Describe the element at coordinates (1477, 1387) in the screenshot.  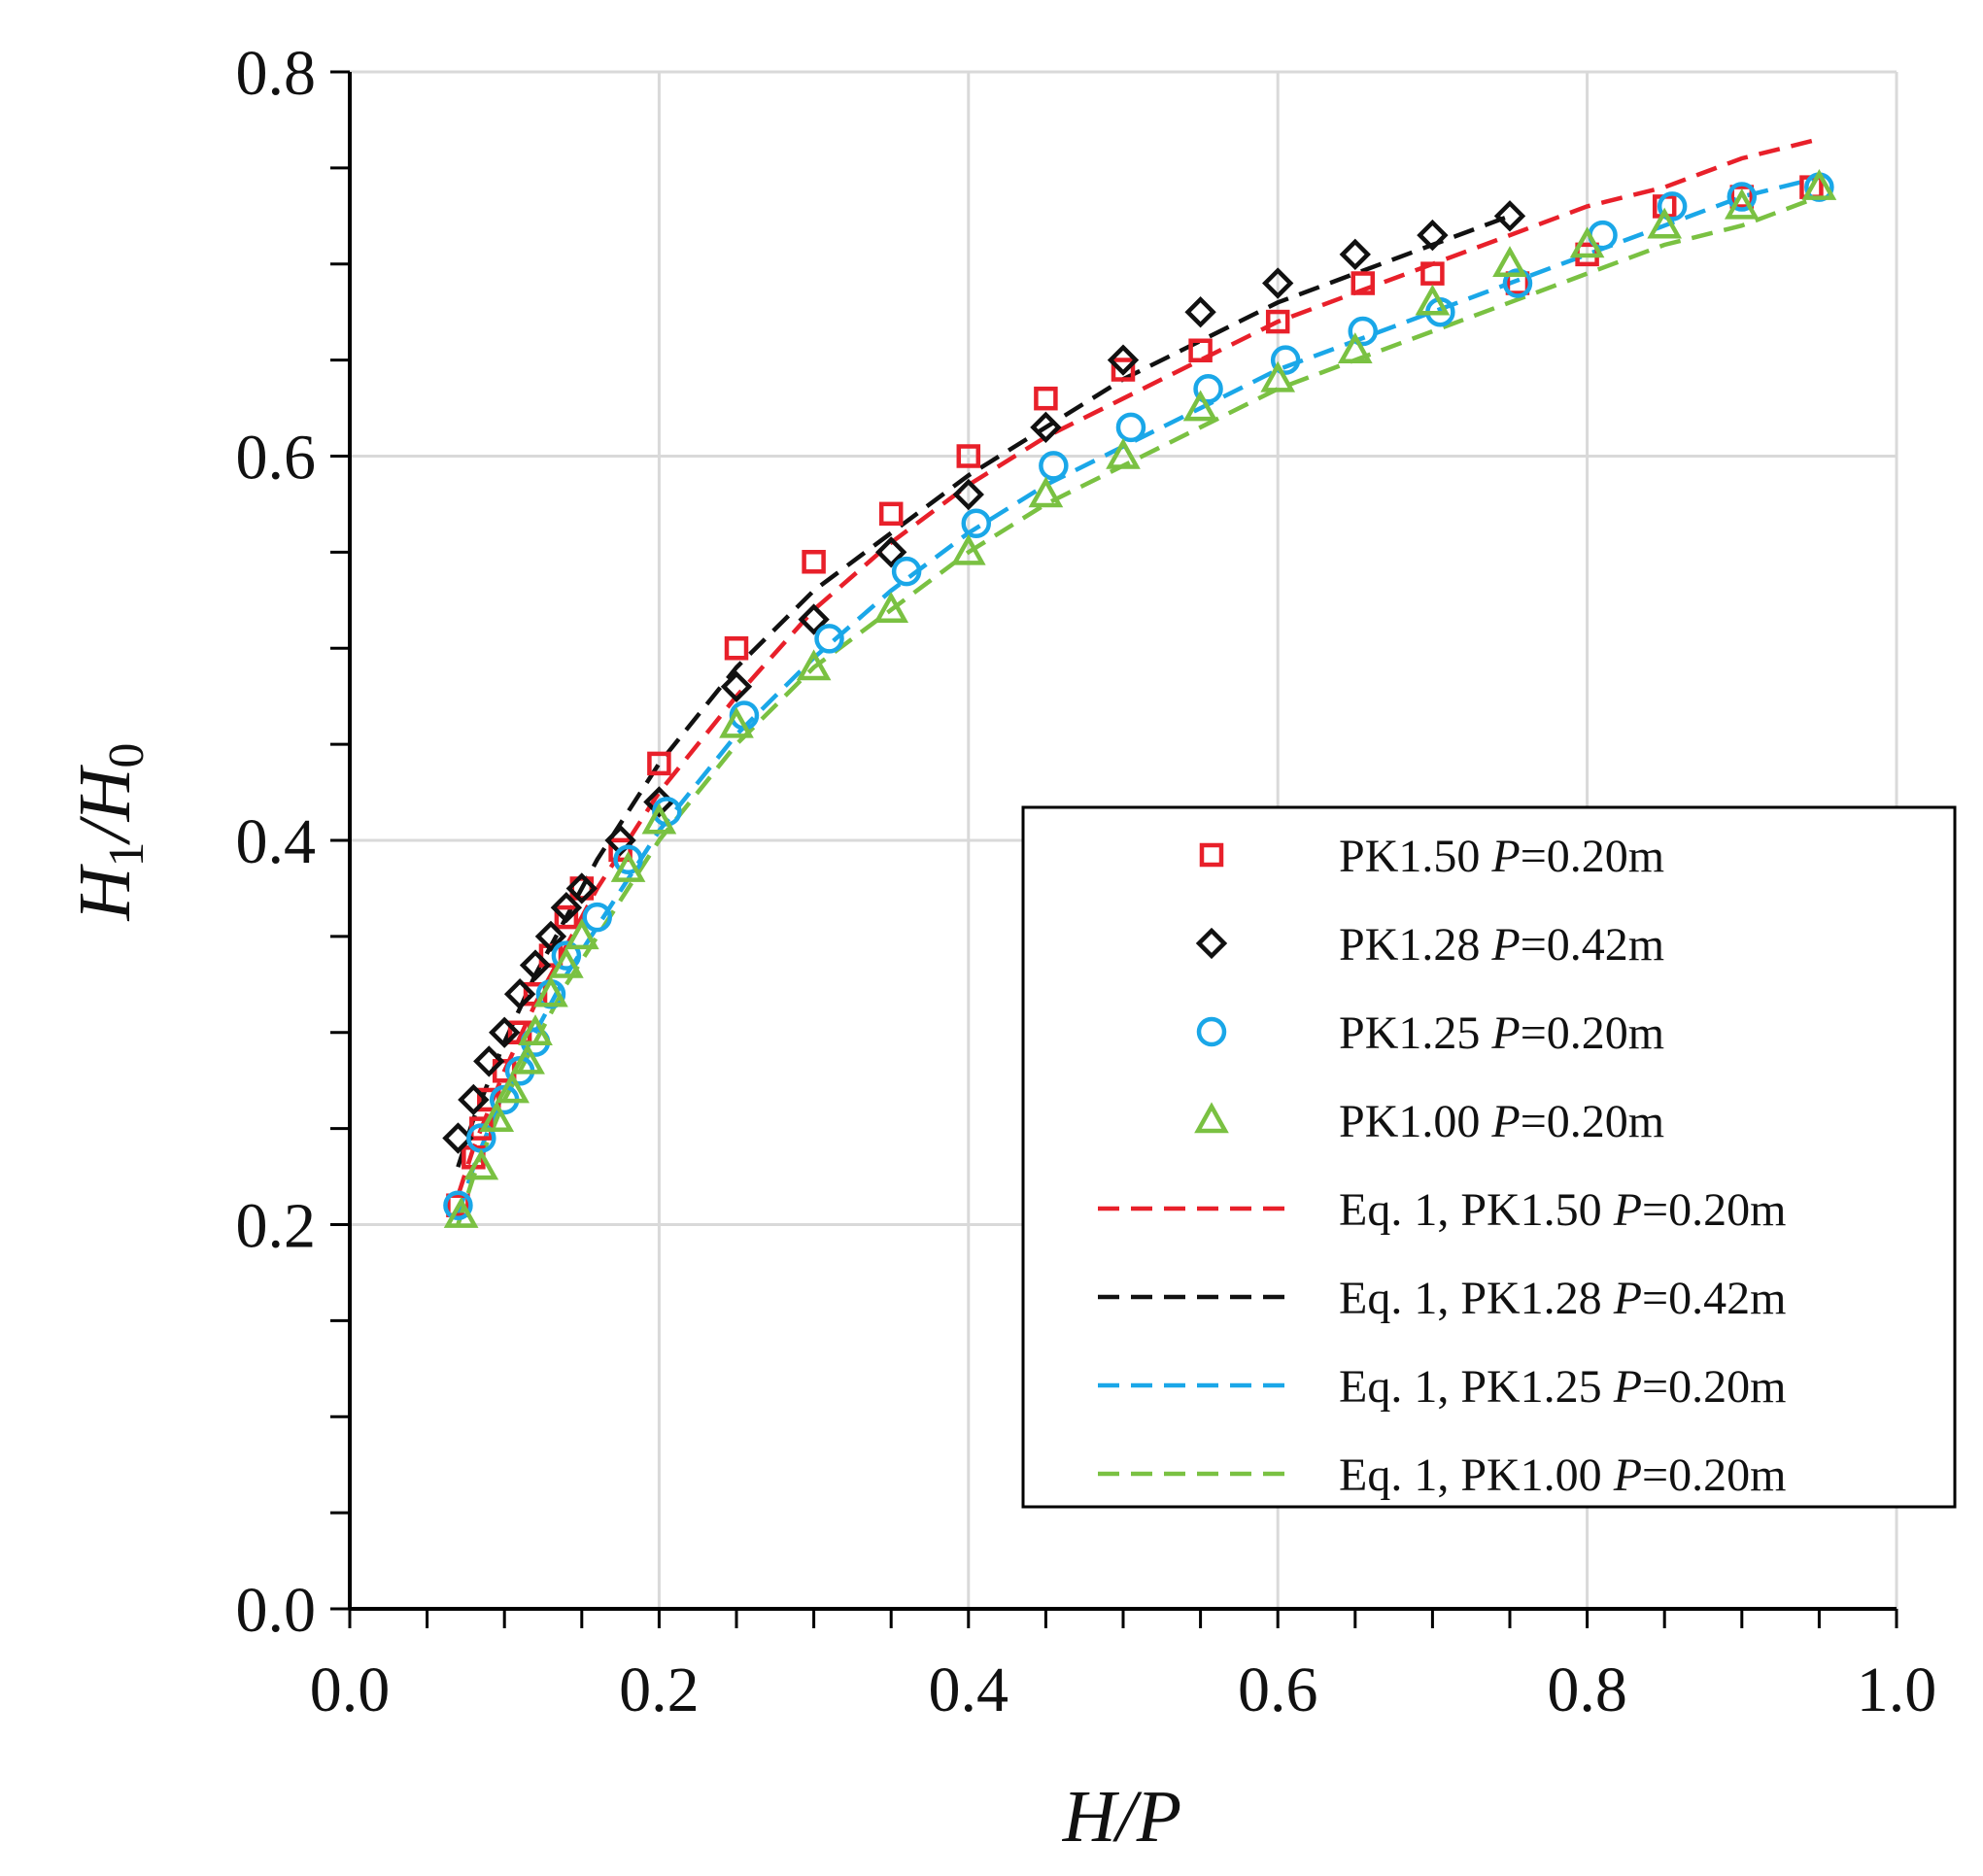
I see `legend-label-prefix: Eq. 1, PK1.25` at that location.